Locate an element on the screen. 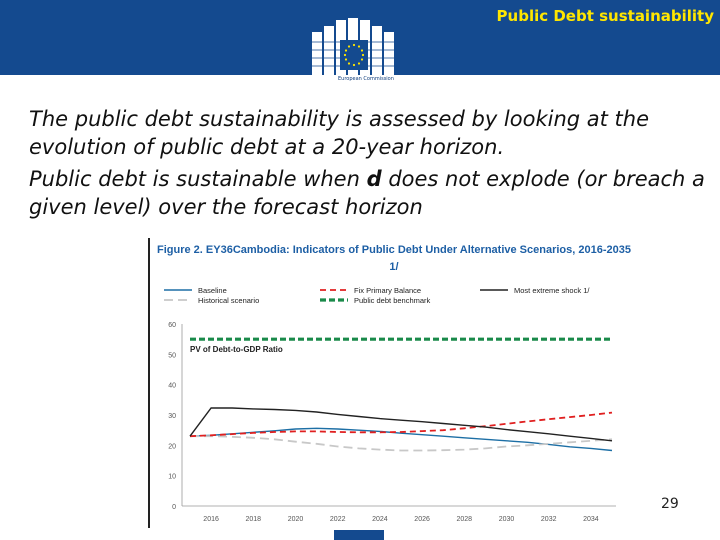 This screenshot has height=540, width=720. x-tick-label: 2024 is located at coordinates (380, 519).